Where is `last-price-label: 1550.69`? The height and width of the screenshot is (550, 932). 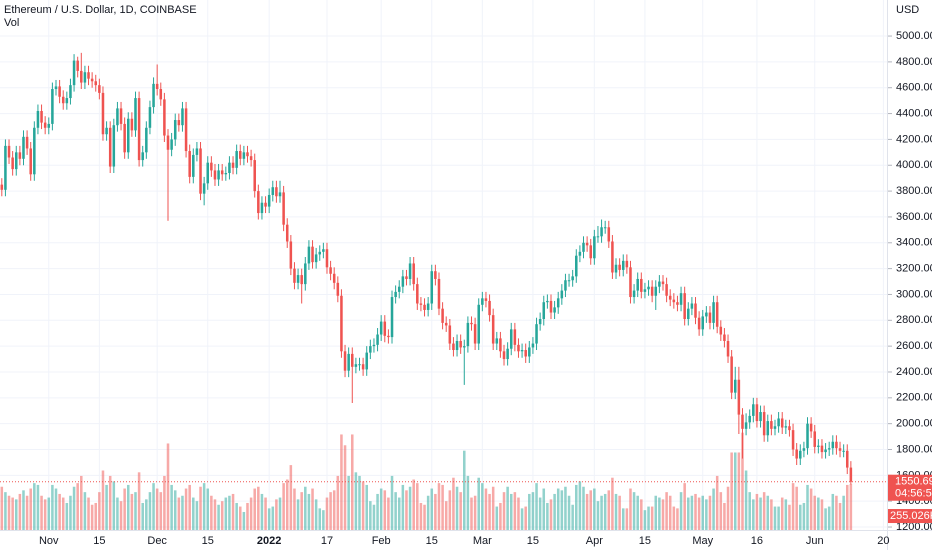 last-price-label: 1550.69 is located at coordinates (913, 482).